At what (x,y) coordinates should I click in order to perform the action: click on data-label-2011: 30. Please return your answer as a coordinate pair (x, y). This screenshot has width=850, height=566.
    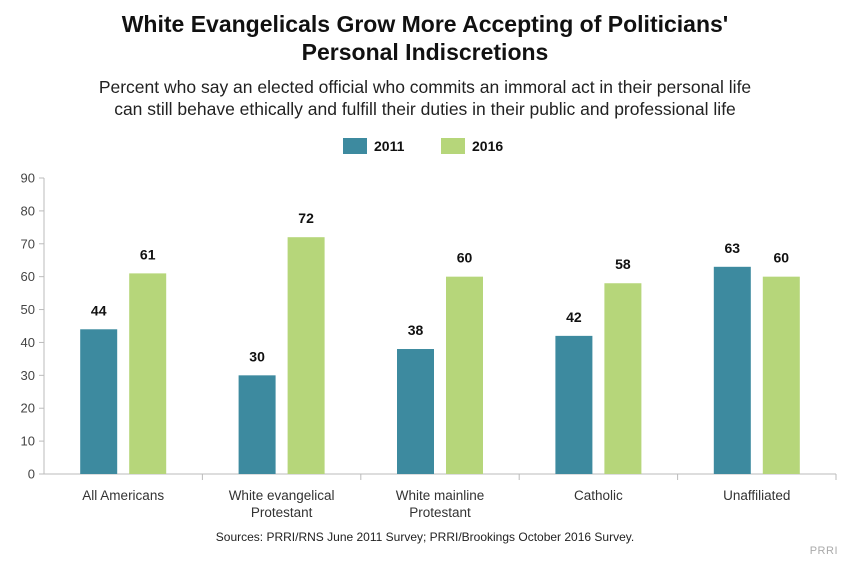
    Looking at the image, I should click on (257, 356).